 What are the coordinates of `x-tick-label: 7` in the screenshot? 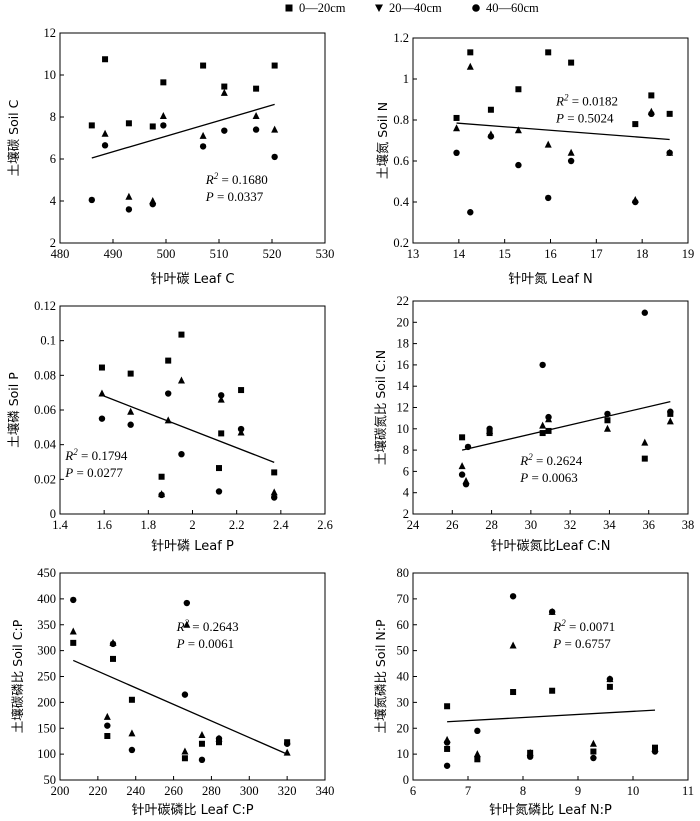 It's located at (468, 791).